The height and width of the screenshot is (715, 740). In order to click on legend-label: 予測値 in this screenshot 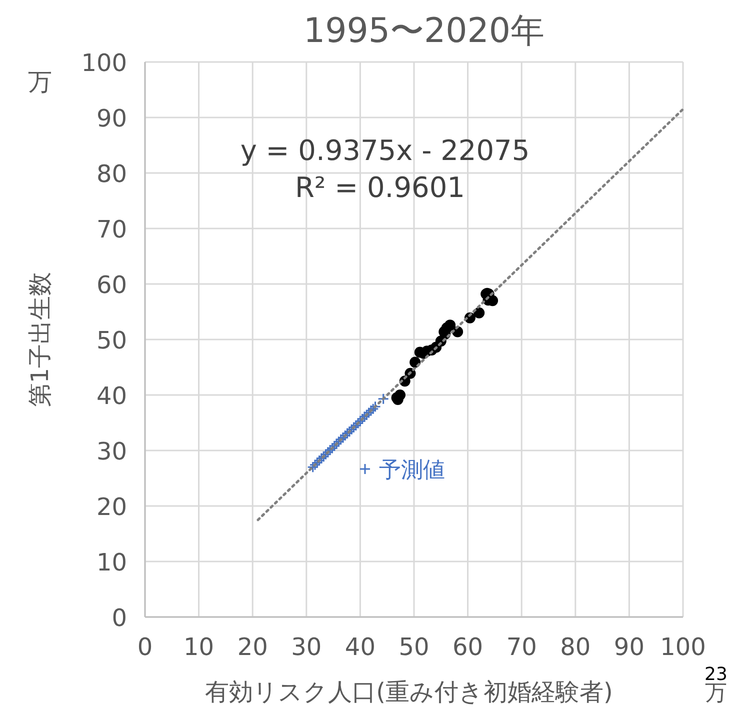, I will do `click(412, 470)`.